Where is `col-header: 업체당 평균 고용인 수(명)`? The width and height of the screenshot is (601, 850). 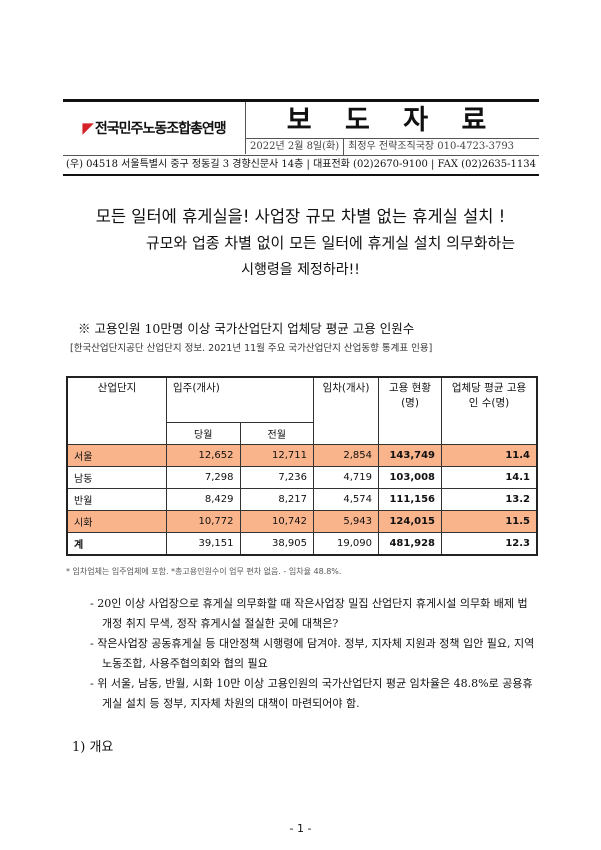 col-header: 업체당 평균 고용인 수(명) is located at coordinates (489, 410).